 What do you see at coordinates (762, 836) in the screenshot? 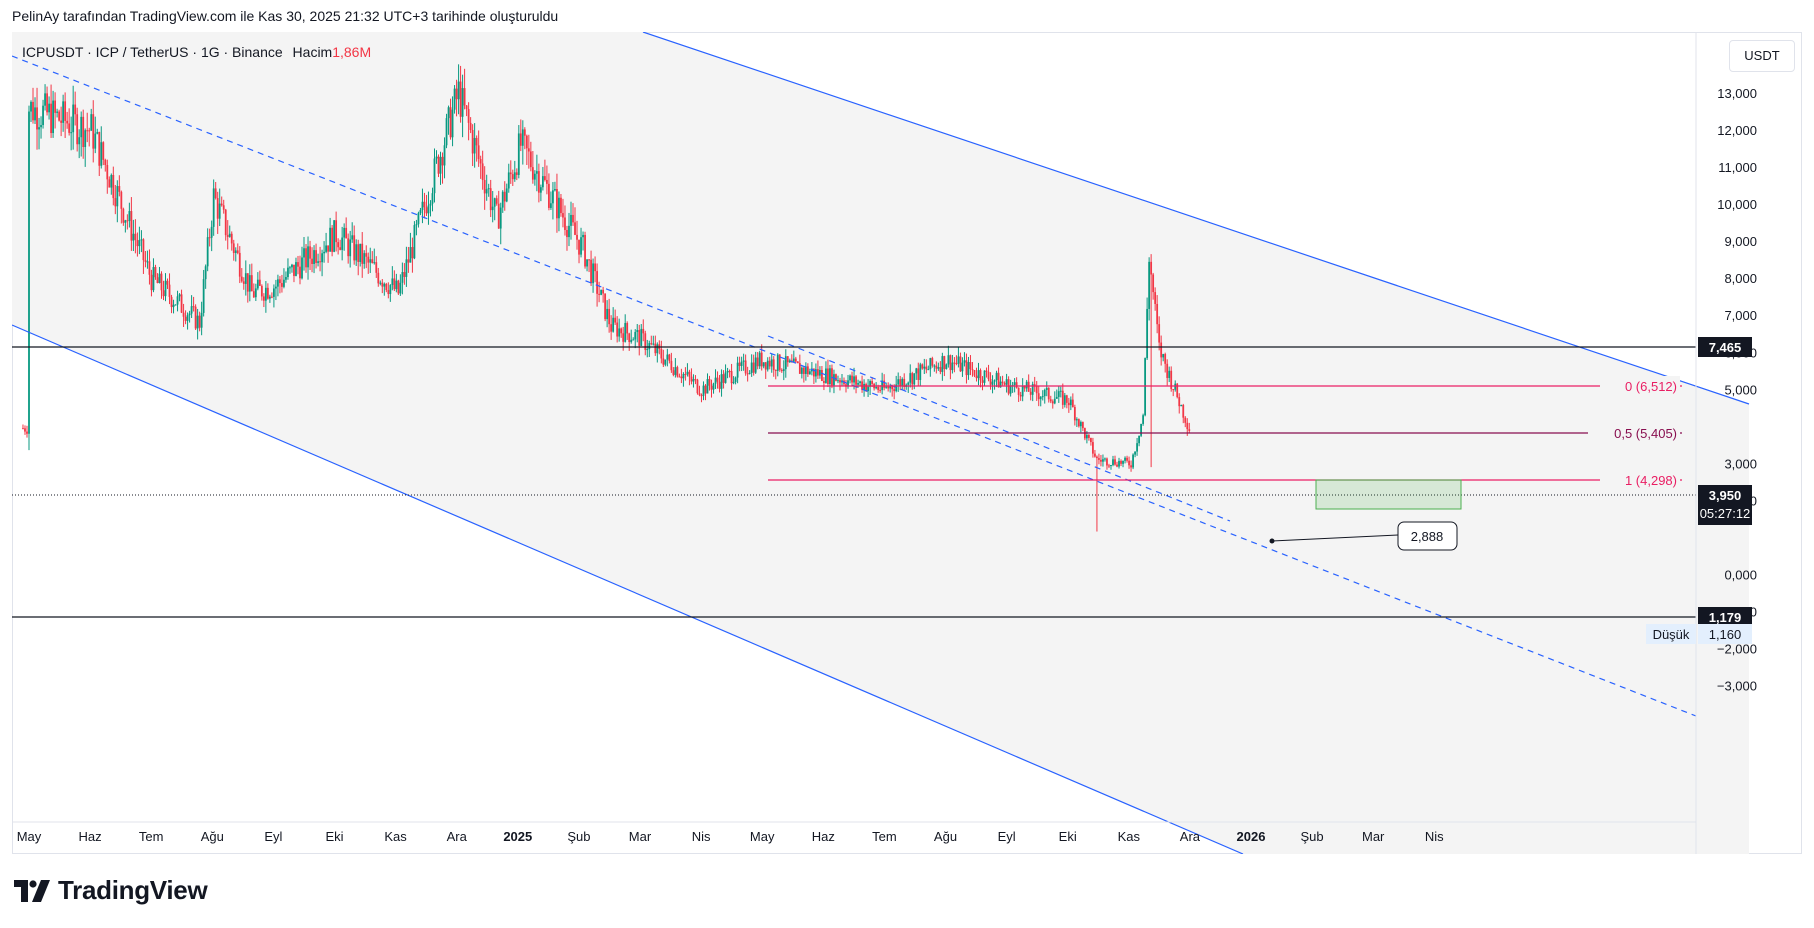
I see `time-axis-label: May` at bounding box center [762, 836].